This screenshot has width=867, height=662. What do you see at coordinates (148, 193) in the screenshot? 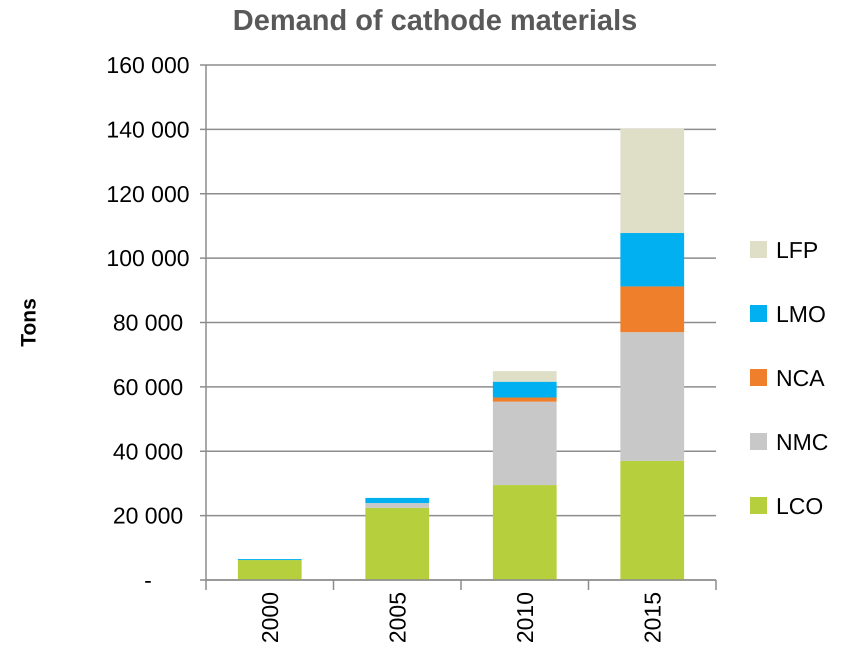
I see `y-tick-label: 120 000` at bounding box center [148, 193].